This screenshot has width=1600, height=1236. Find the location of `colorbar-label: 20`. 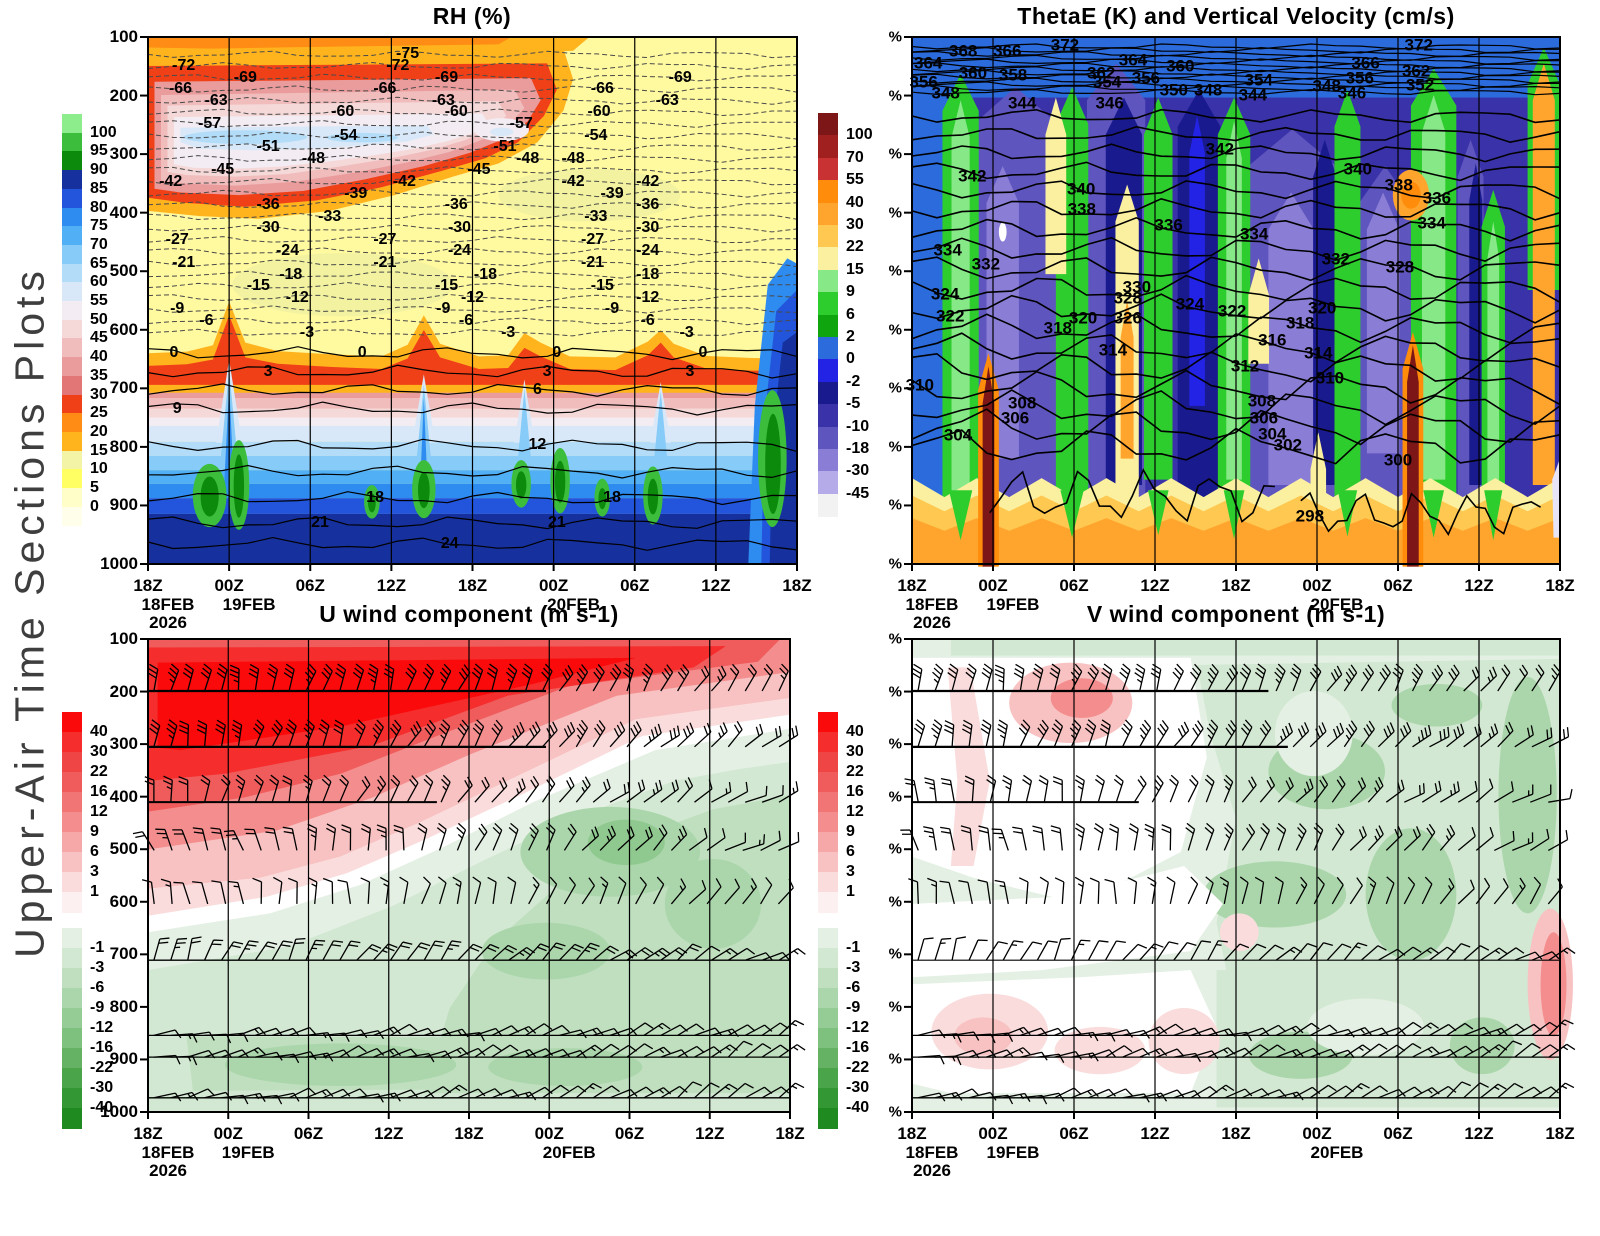

colorbar-label: 20 is located at coordinates (99, 431).